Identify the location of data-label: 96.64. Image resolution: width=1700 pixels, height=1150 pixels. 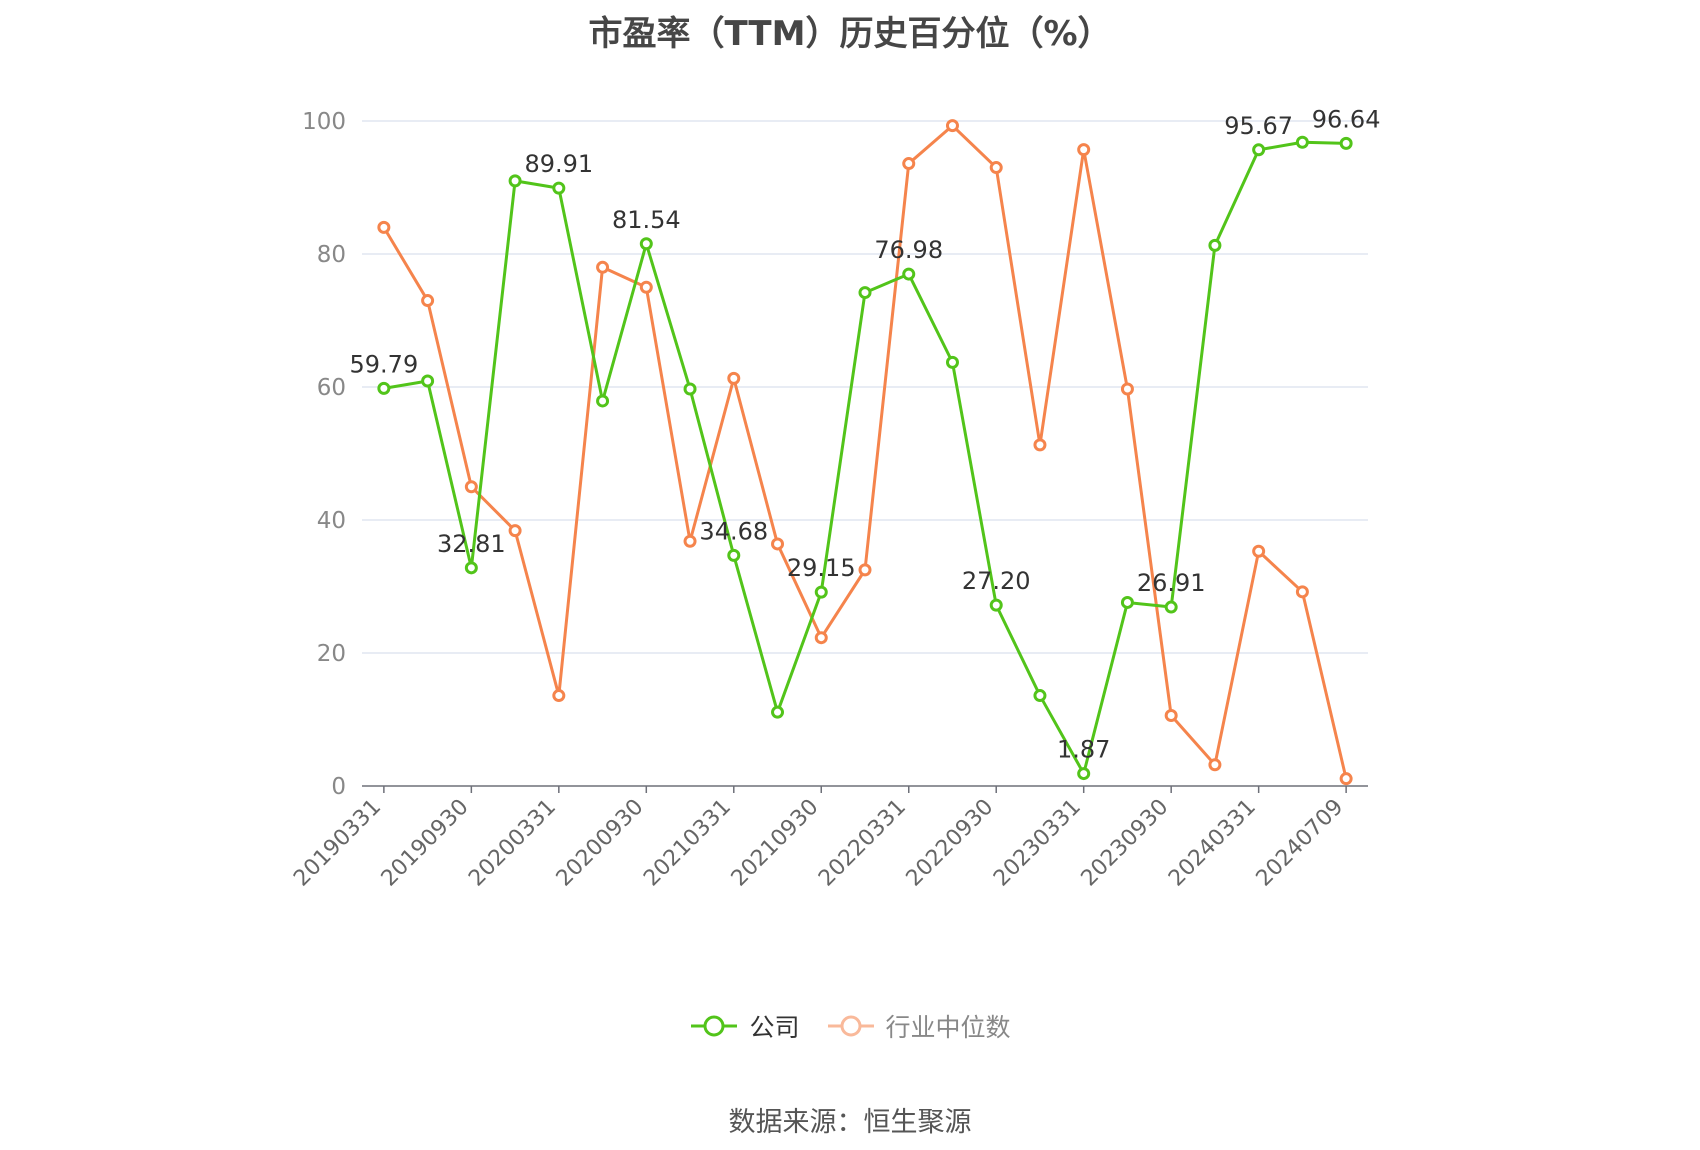
(1346, 119).